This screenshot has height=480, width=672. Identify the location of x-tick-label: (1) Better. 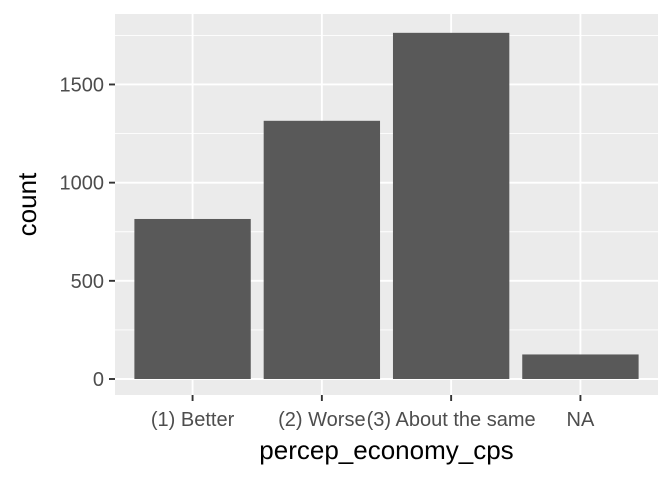
(193, 420).